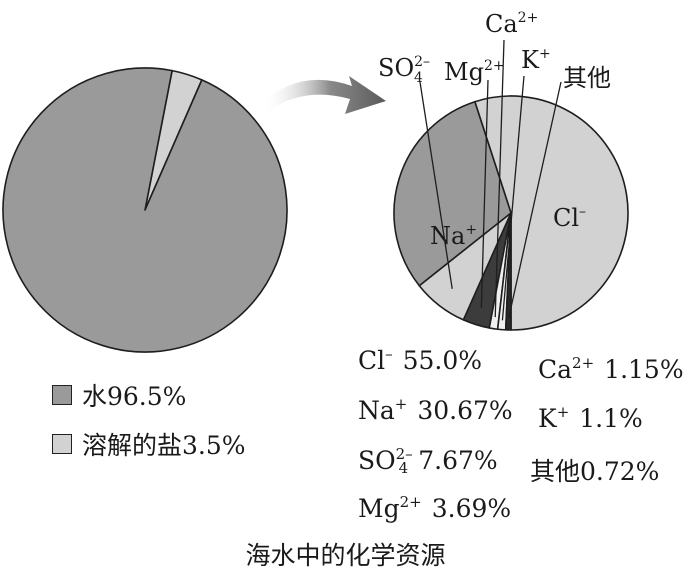 The image size is (691, 578). I want to click on ion-composition-pie, so click(511, 213).